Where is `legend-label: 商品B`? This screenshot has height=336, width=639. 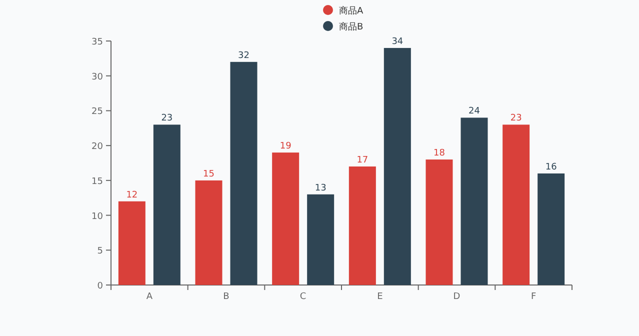 legend-label: 商品B is located at coordinates (351, 27).